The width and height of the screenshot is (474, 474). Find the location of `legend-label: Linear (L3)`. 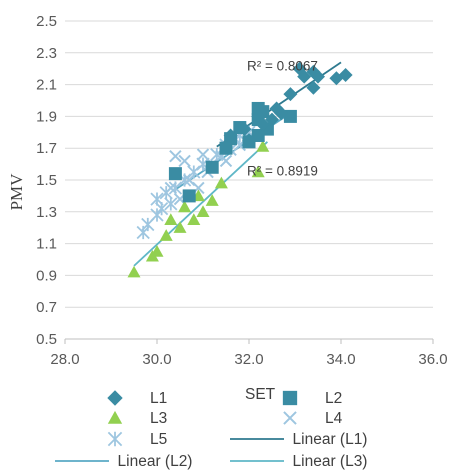

legend-label: Linear (L3) is located at coordinates (330, 461).